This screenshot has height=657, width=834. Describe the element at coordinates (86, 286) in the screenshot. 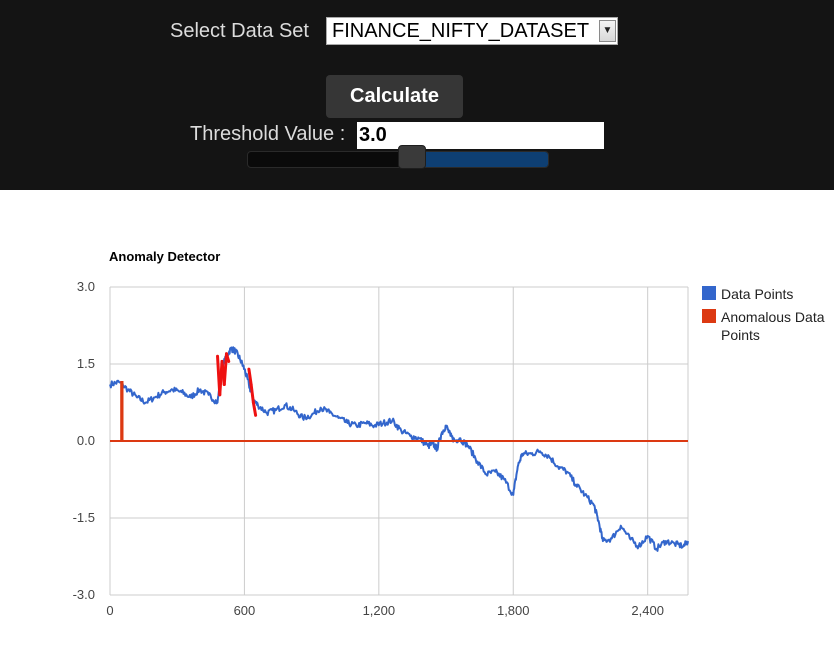

I see `y-tick-label: 3.0` at that location.